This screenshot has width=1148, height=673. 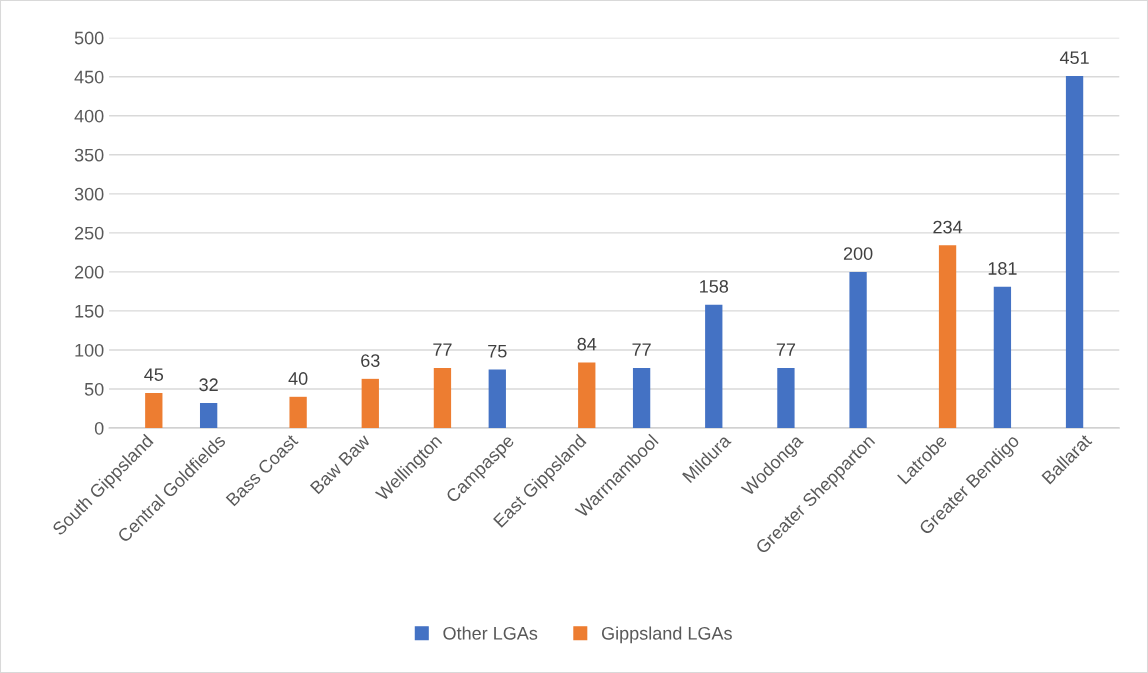 I want to click on y-tick-label: 500, so click(x=89, y=38).